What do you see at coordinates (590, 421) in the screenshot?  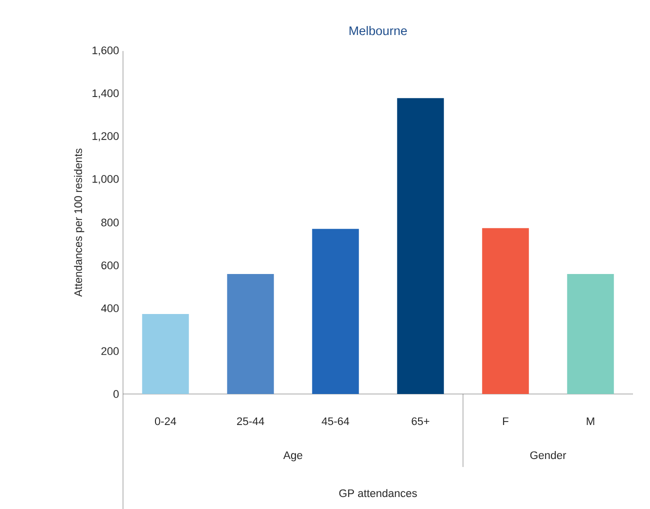 I see `x-tick-label: M` at bounding box center [590, 421].